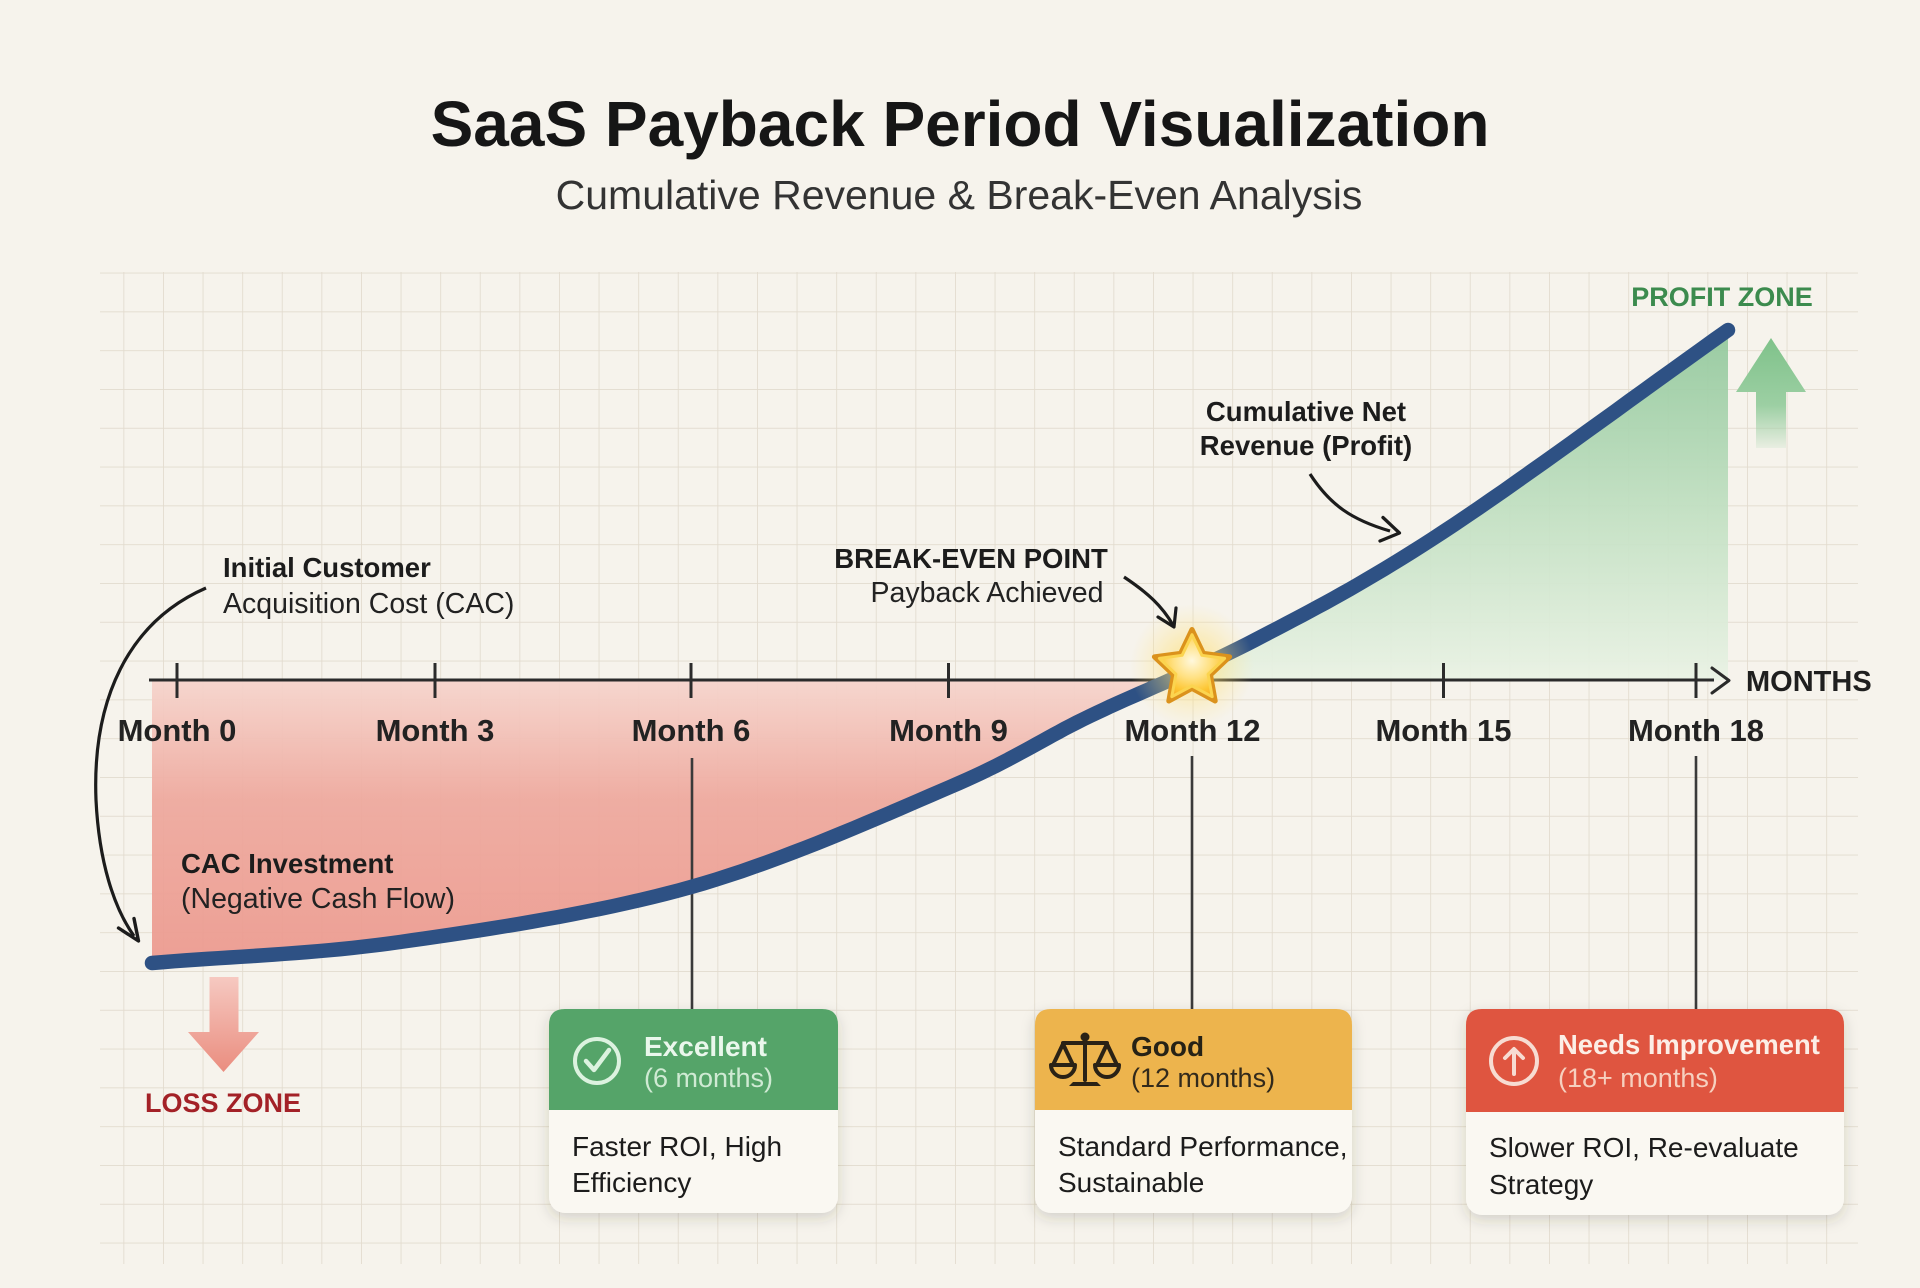 The width and height of the screenshot is (1920, 1288). Describe the element at coordinates (691, 730) in the screenshot. I see `svg-text: Month 6` at that location.